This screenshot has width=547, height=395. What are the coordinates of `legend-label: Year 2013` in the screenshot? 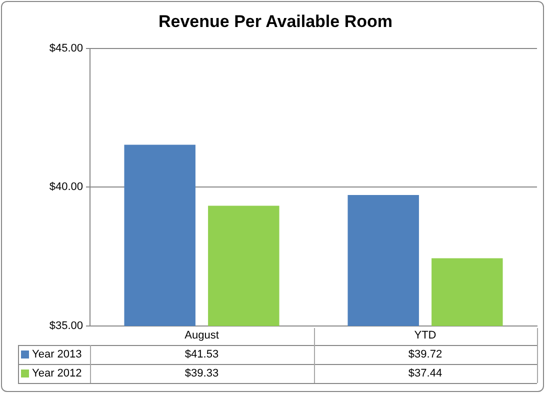 It's located at (57, 354).